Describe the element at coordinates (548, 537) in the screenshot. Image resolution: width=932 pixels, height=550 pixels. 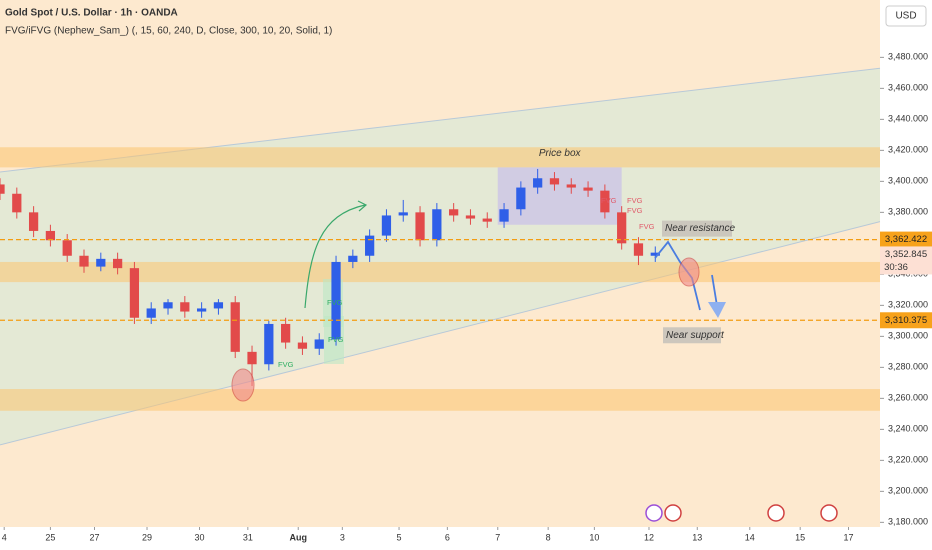
I see `x-tick-label: 8` at that location.